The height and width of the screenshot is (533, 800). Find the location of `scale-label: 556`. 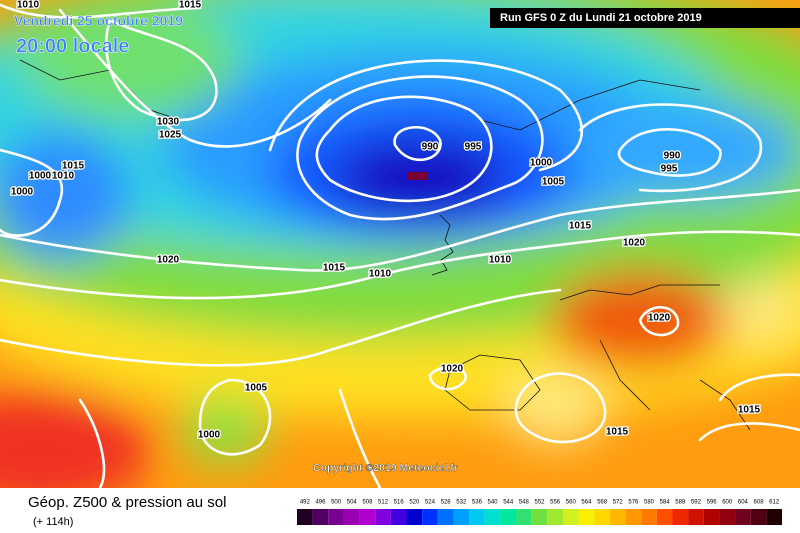

scale-label: 556 is located at coordinates (555, 503).